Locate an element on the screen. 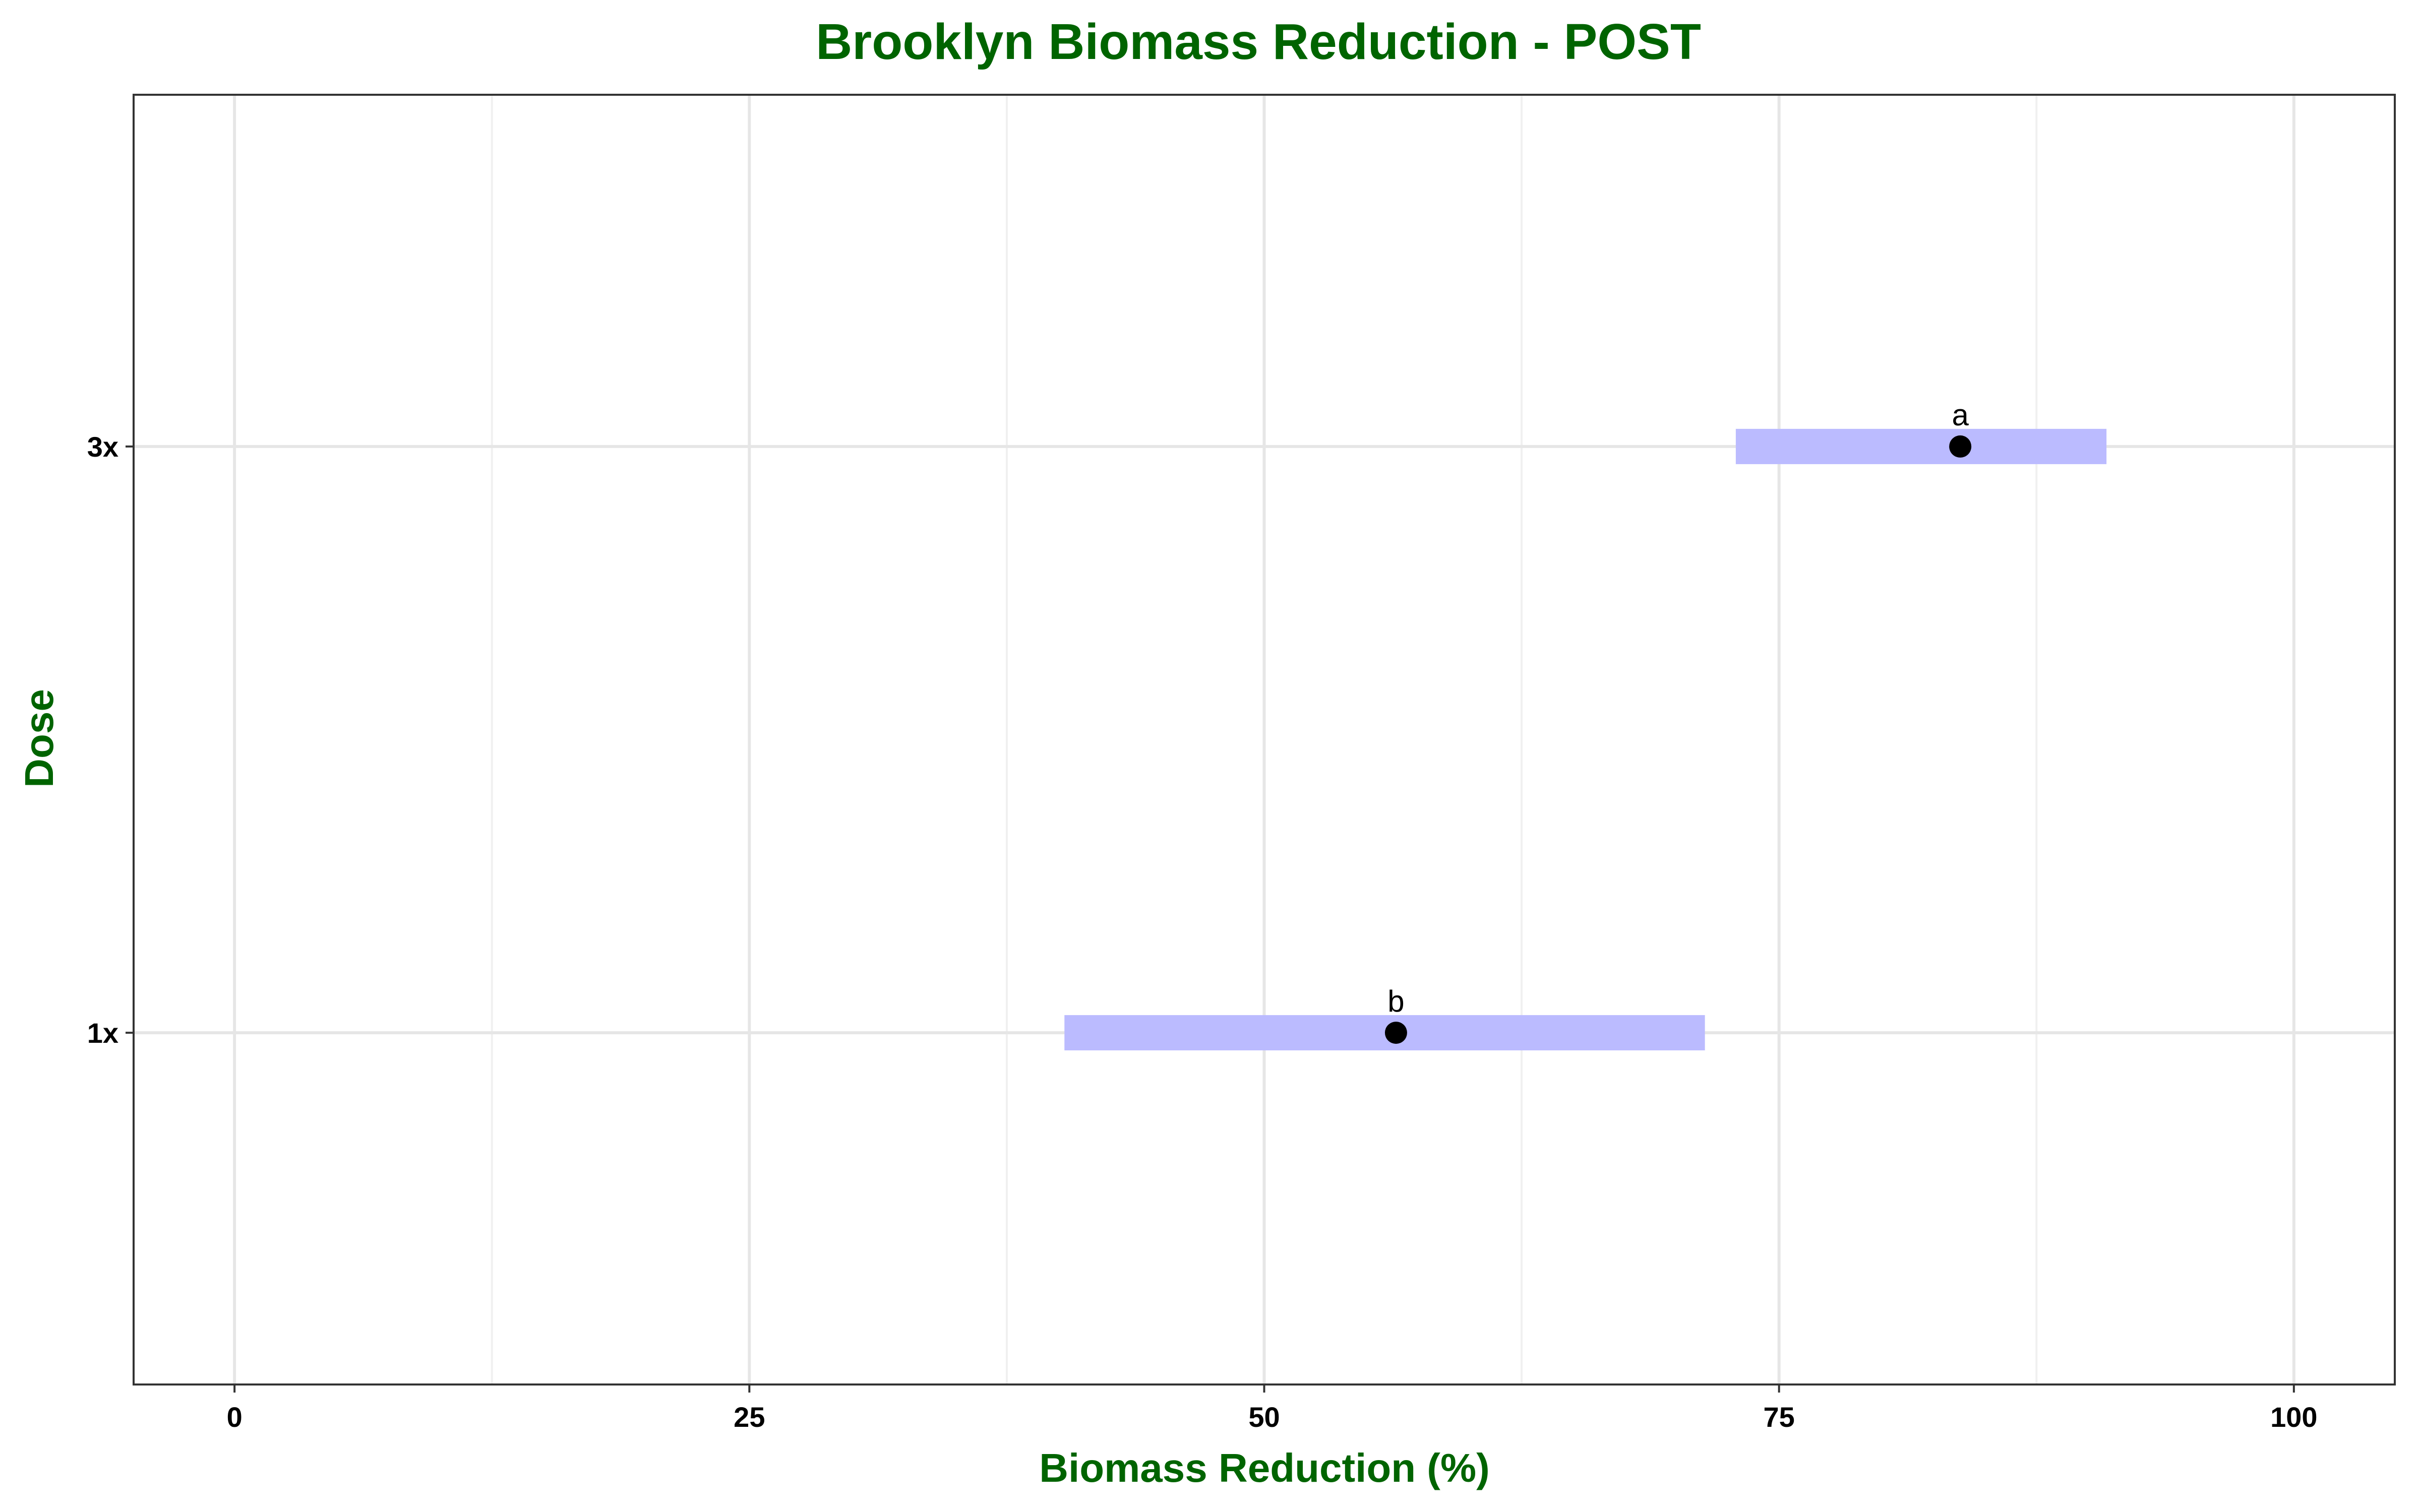 The image size is (2420, 1512). y-tick-label: 3x is located at coordinates (102, 447).